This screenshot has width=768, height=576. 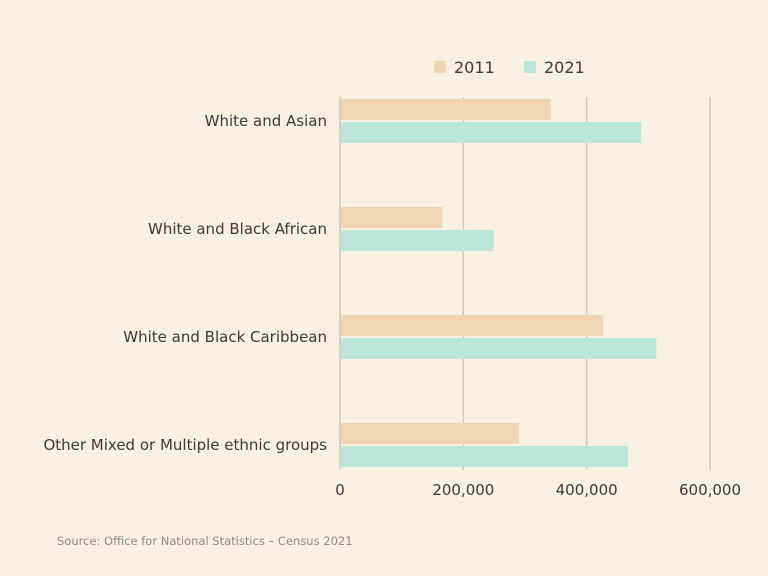 I want to click on legend: 2011 2021, so click(x=509, y=67).